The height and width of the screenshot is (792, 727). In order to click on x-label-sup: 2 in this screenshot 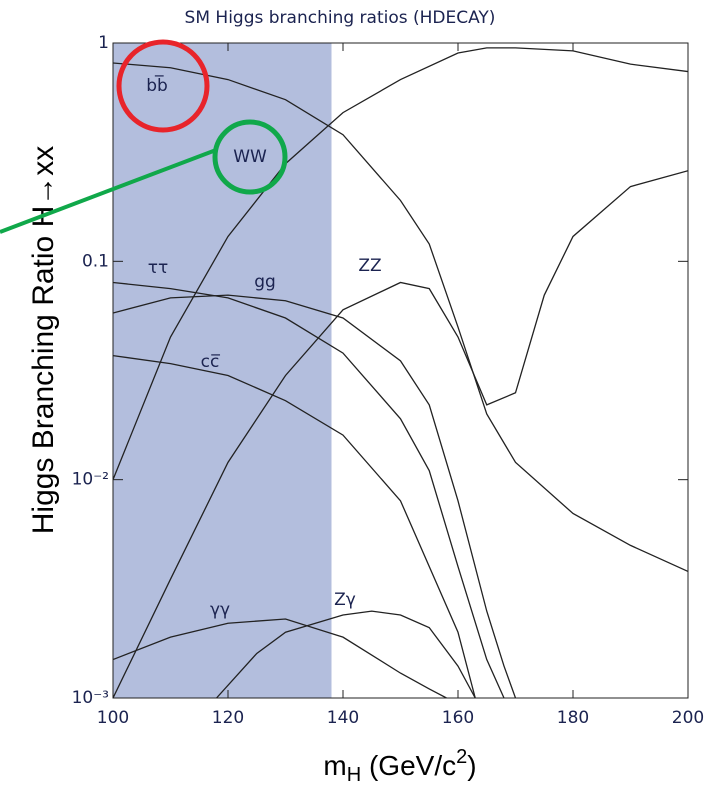, I will do `click(461, 757)`.